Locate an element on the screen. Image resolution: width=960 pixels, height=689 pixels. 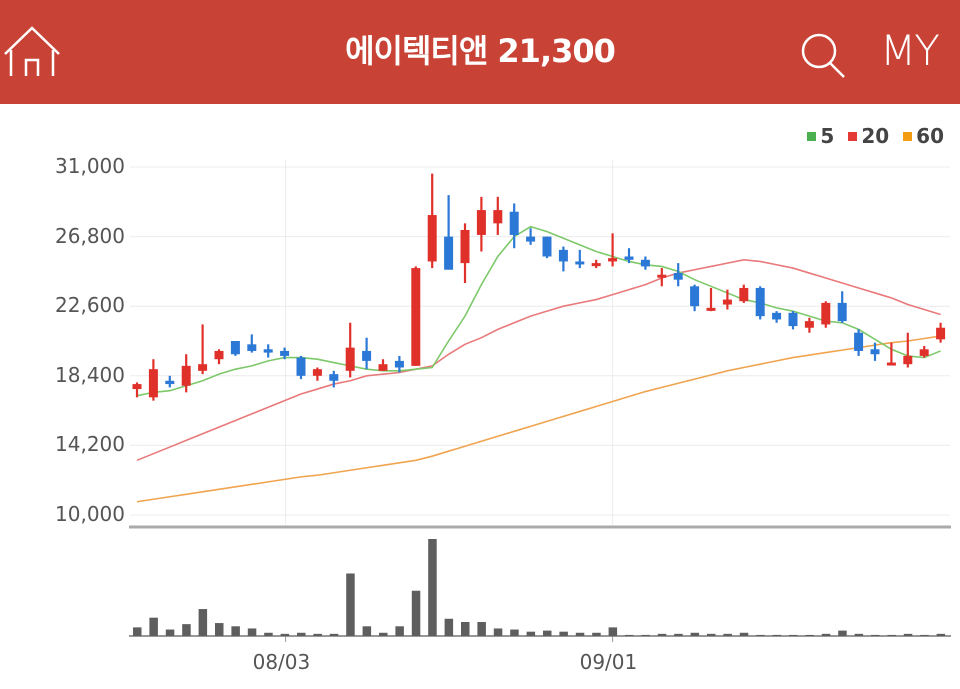
my-button: MY is located at coordinates (910, 50).